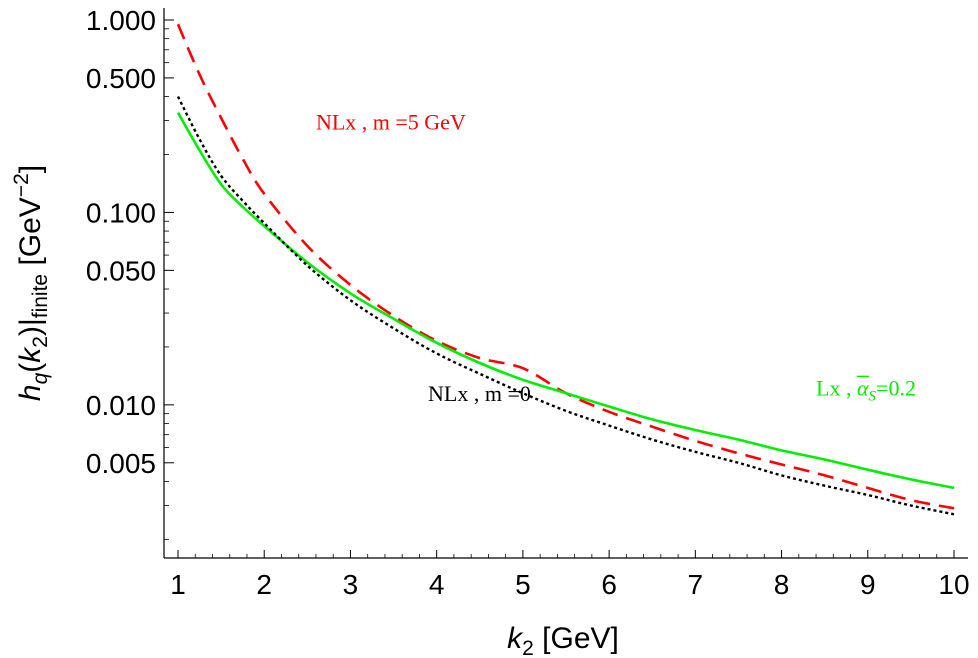 Image resolution: width=978 pixels, height=658 pixels. What do you see at coordinates (391, 121) in the screenshot?
I see `annotation-red: NLx , m =5 GeV` at bounding box center [391, 121].